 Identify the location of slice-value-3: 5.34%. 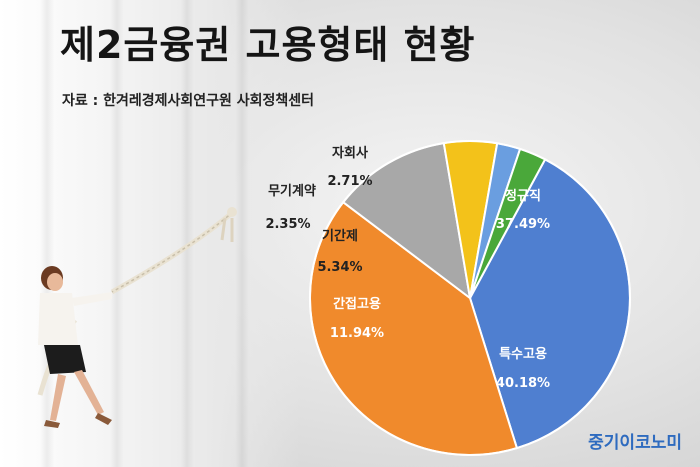
(339, 267).